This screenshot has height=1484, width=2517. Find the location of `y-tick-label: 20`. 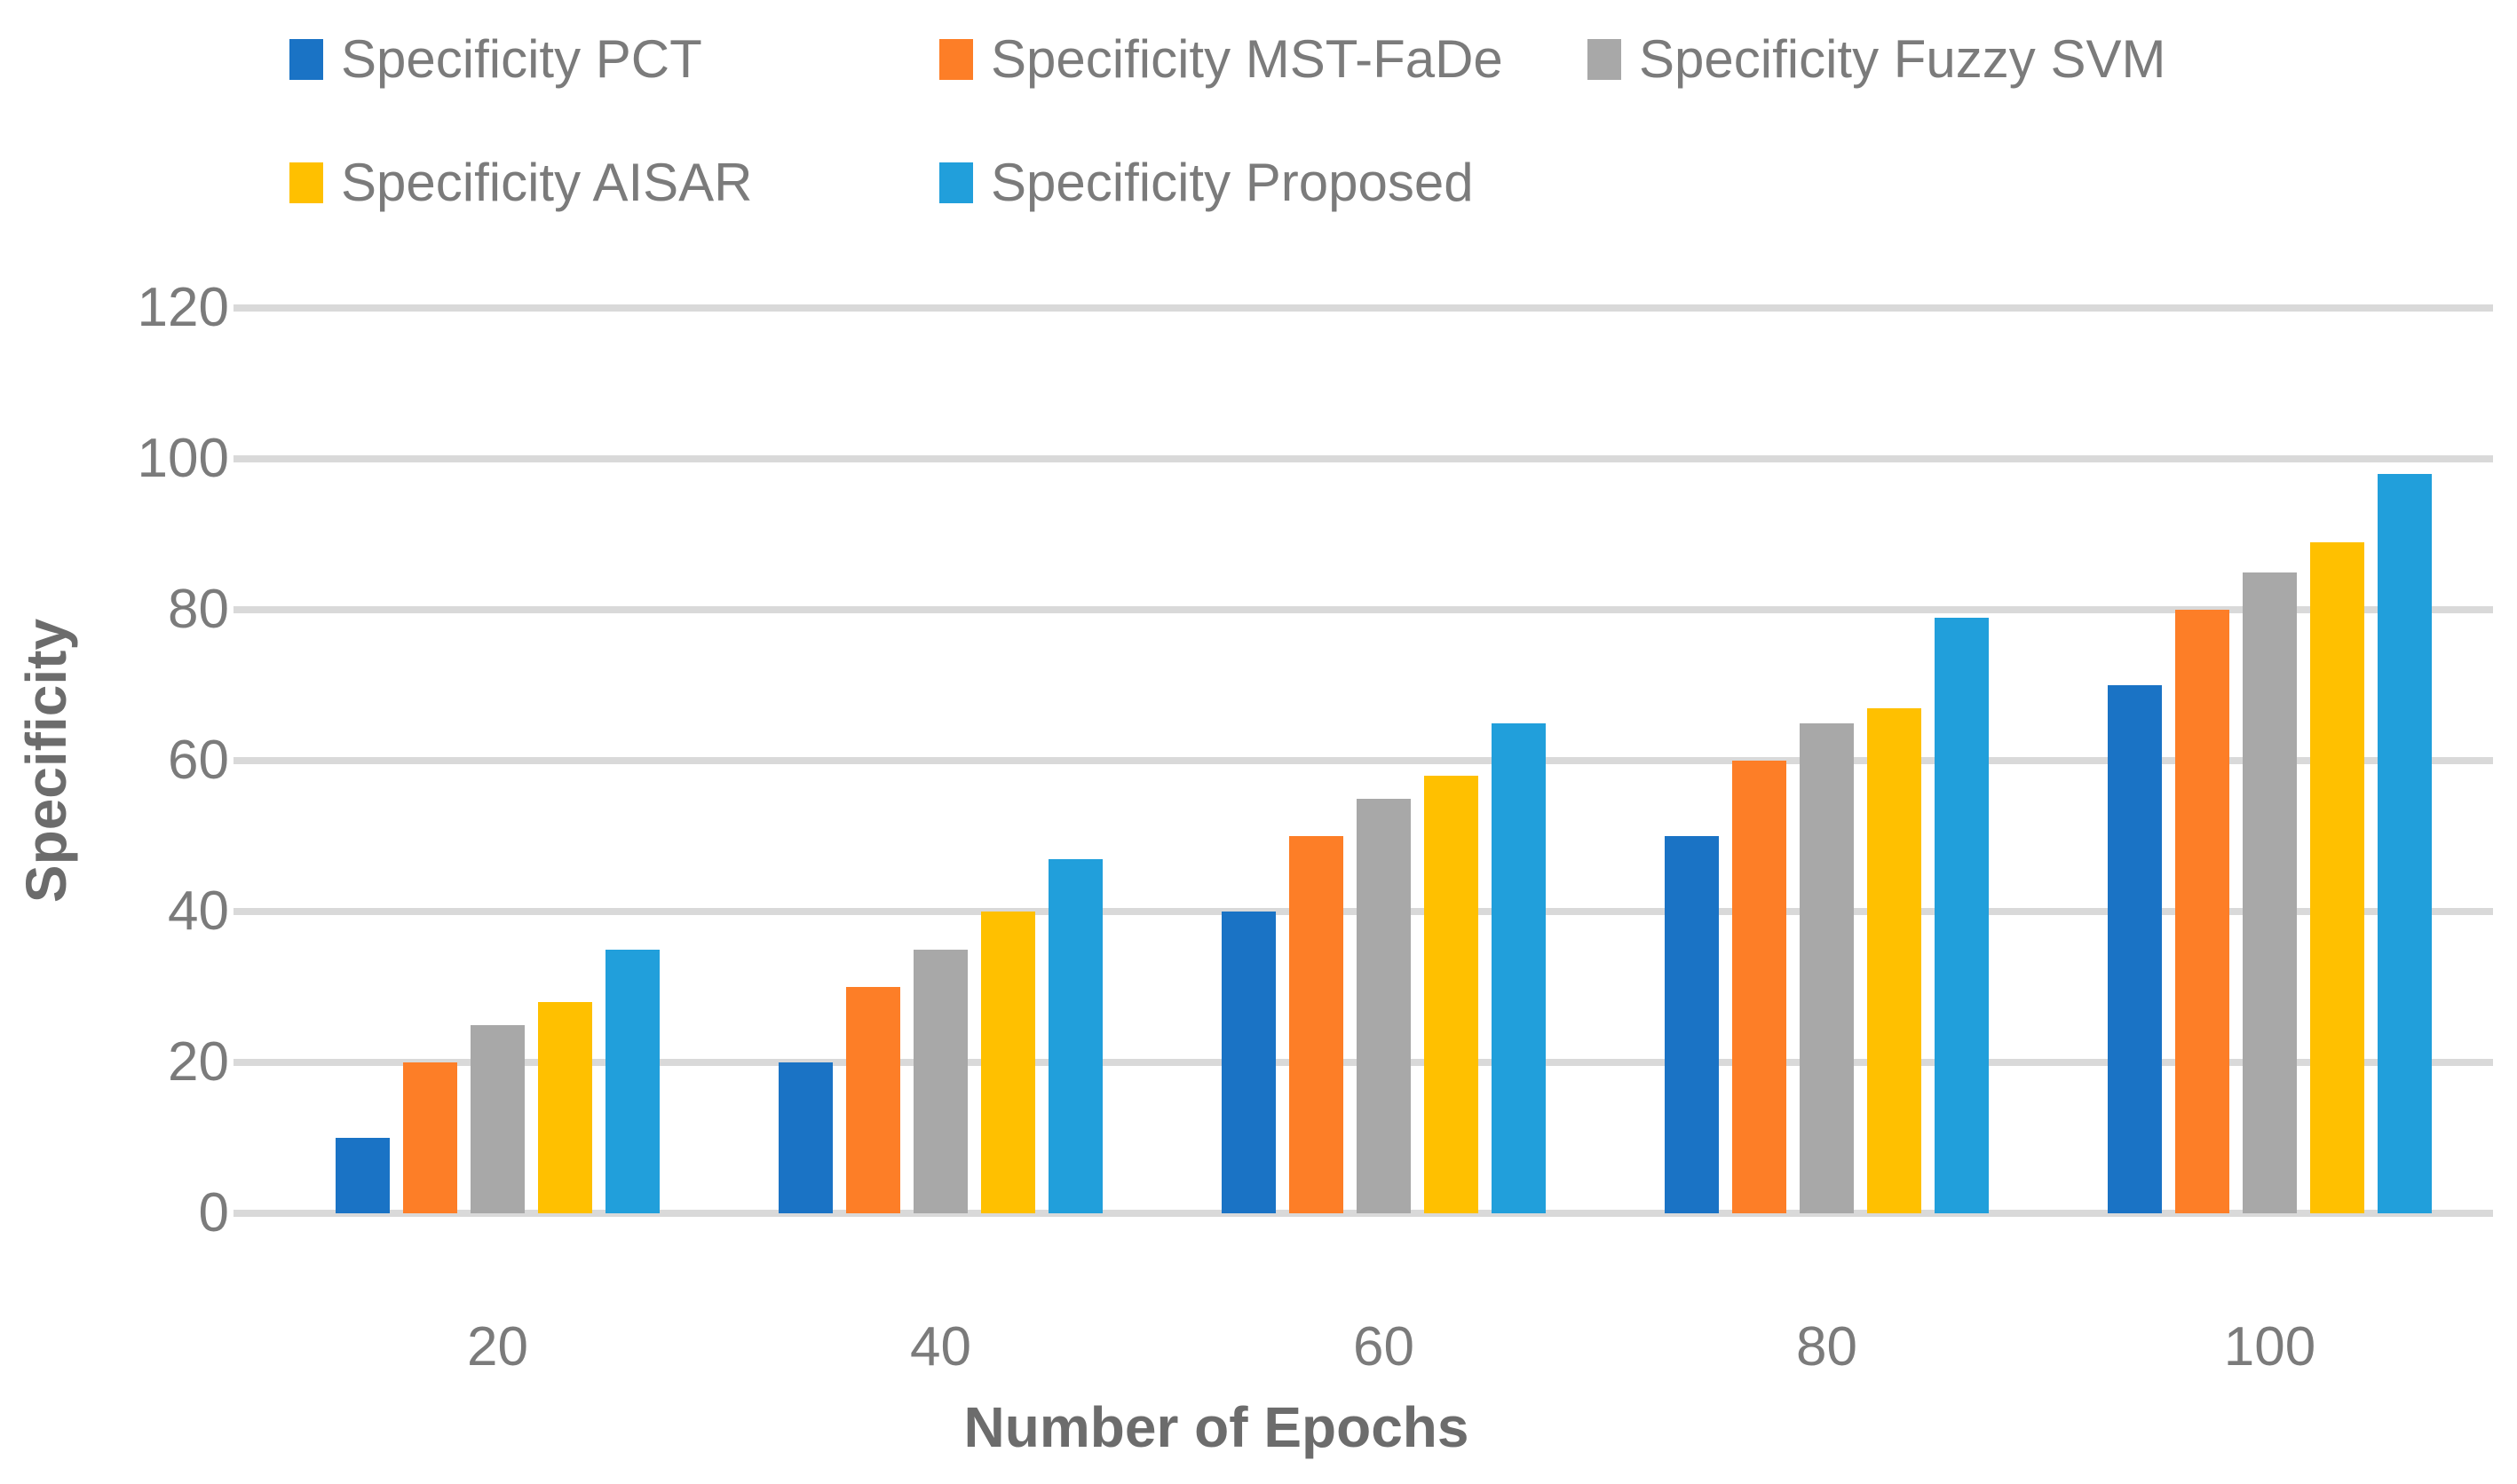

y-tick-label: 20 is located at coordinates (198, 1062).